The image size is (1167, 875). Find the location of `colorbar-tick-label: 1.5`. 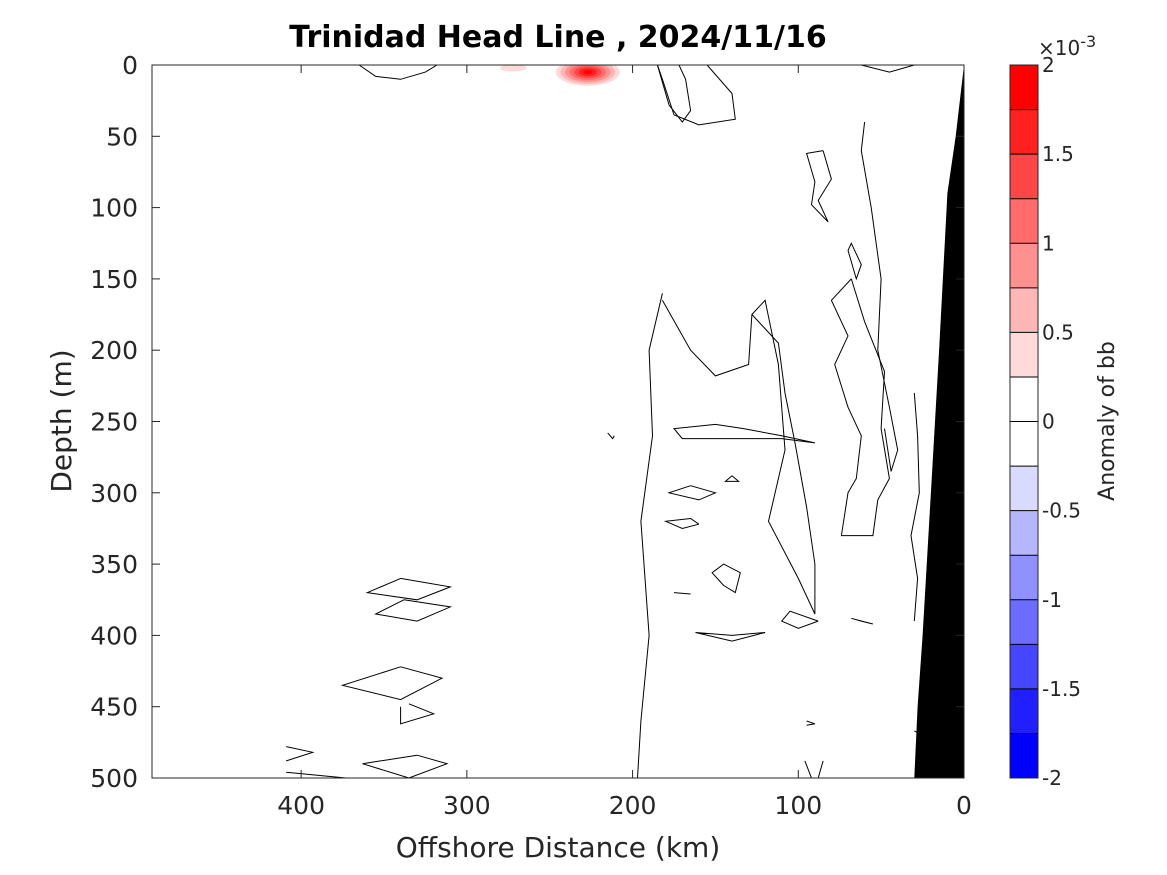

colorbar-tick-label: 1.5 is located at coordinates (1058, 154).